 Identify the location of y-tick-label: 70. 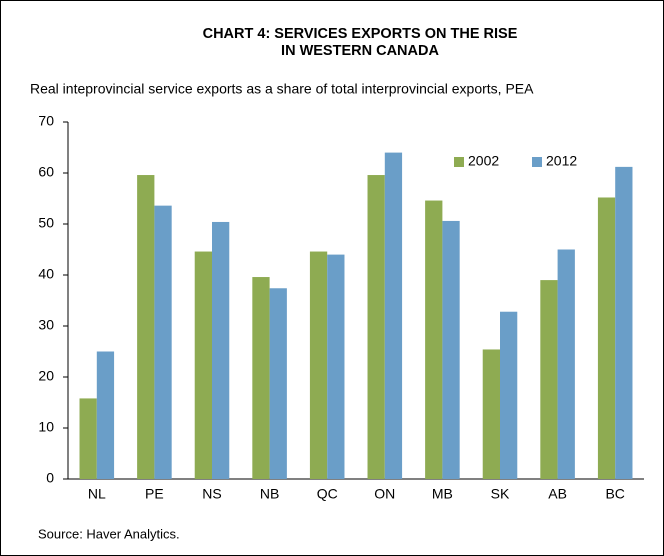
(46, 121).